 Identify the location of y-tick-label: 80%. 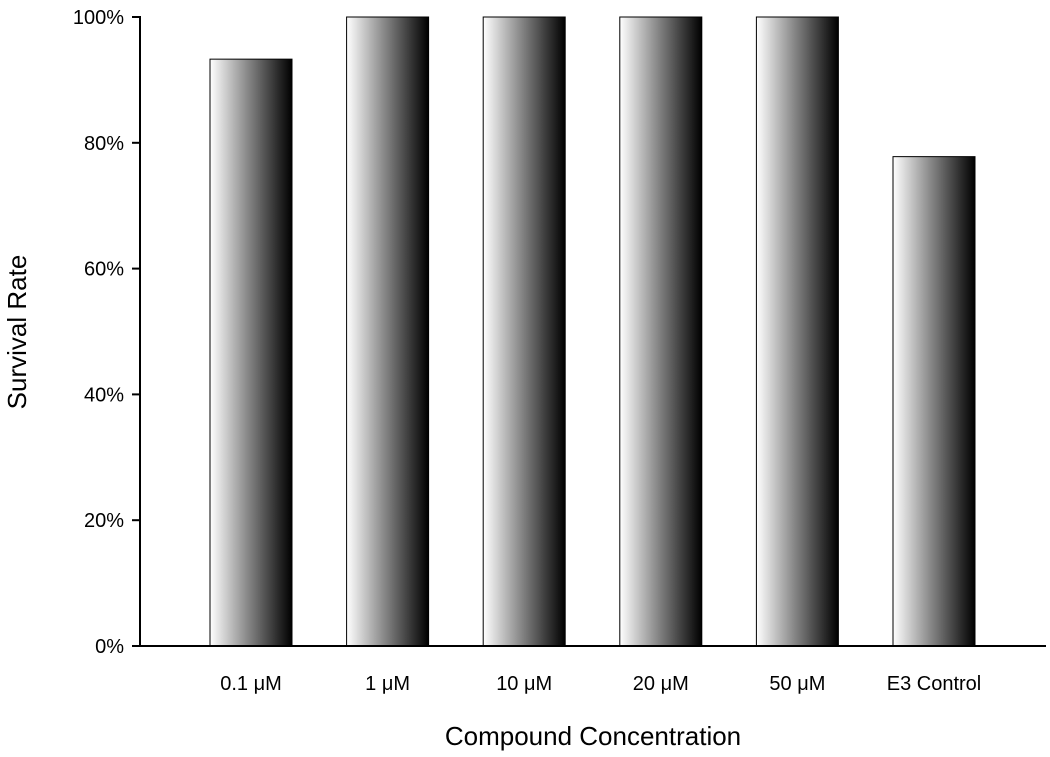
(104, 144).